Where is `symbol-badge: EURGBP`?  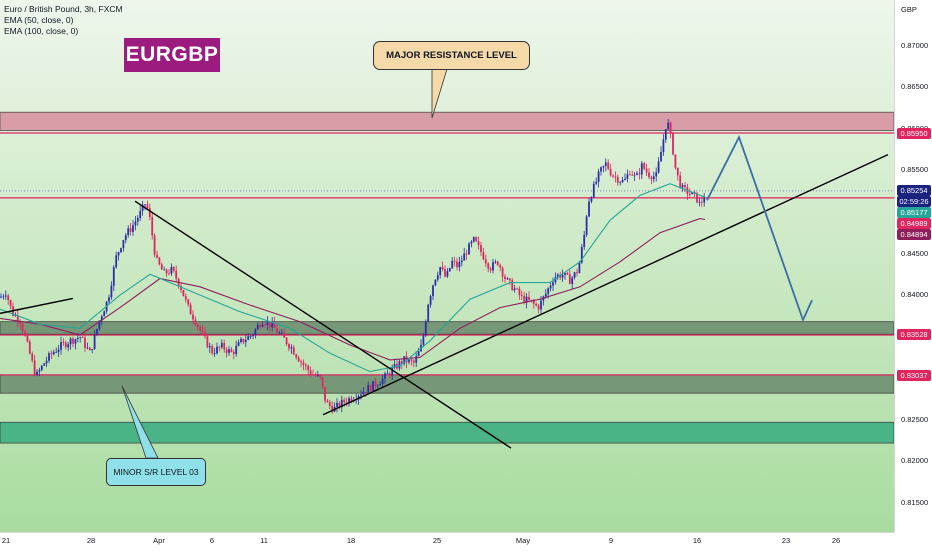 symbol-badge: EURGBP is located at coordinates (172, 55).